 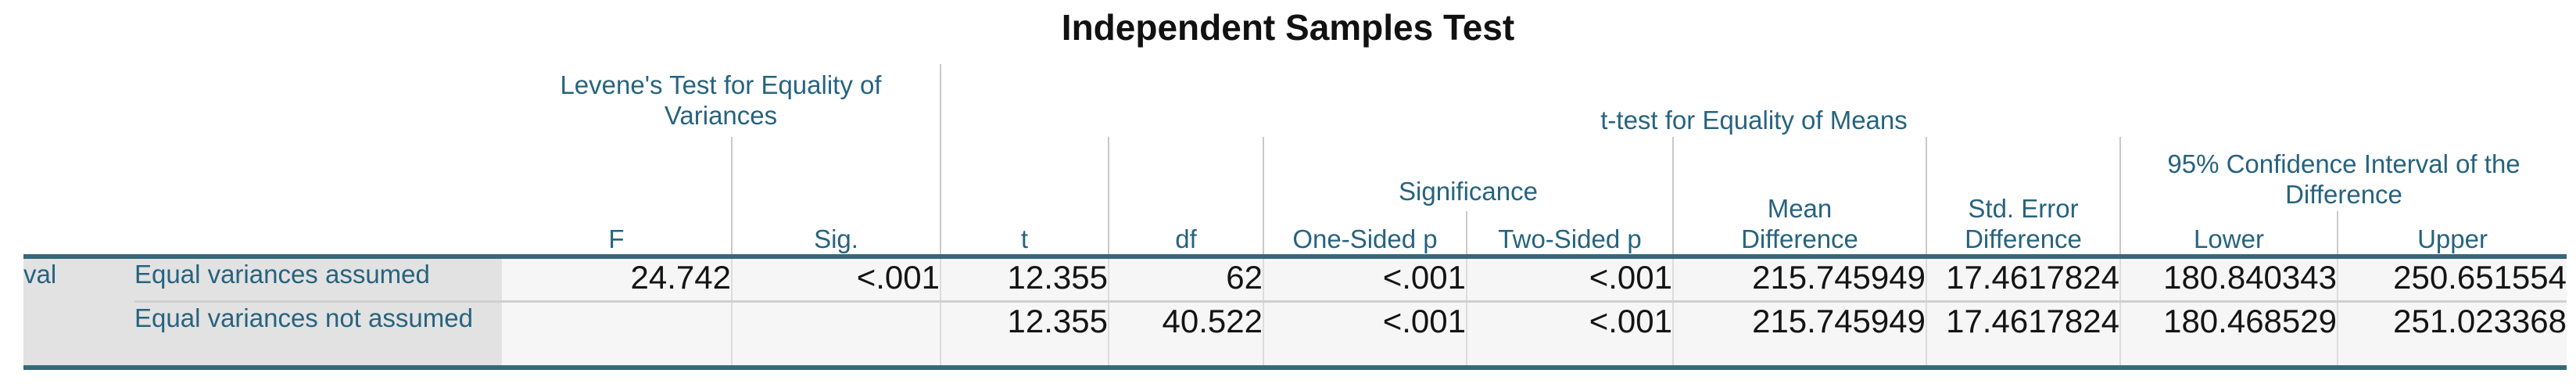 What do you see at coordinates (2228, 335) in the screenshot?
I see `table-cell: 180.468529` at bounding box center [2228, 335].